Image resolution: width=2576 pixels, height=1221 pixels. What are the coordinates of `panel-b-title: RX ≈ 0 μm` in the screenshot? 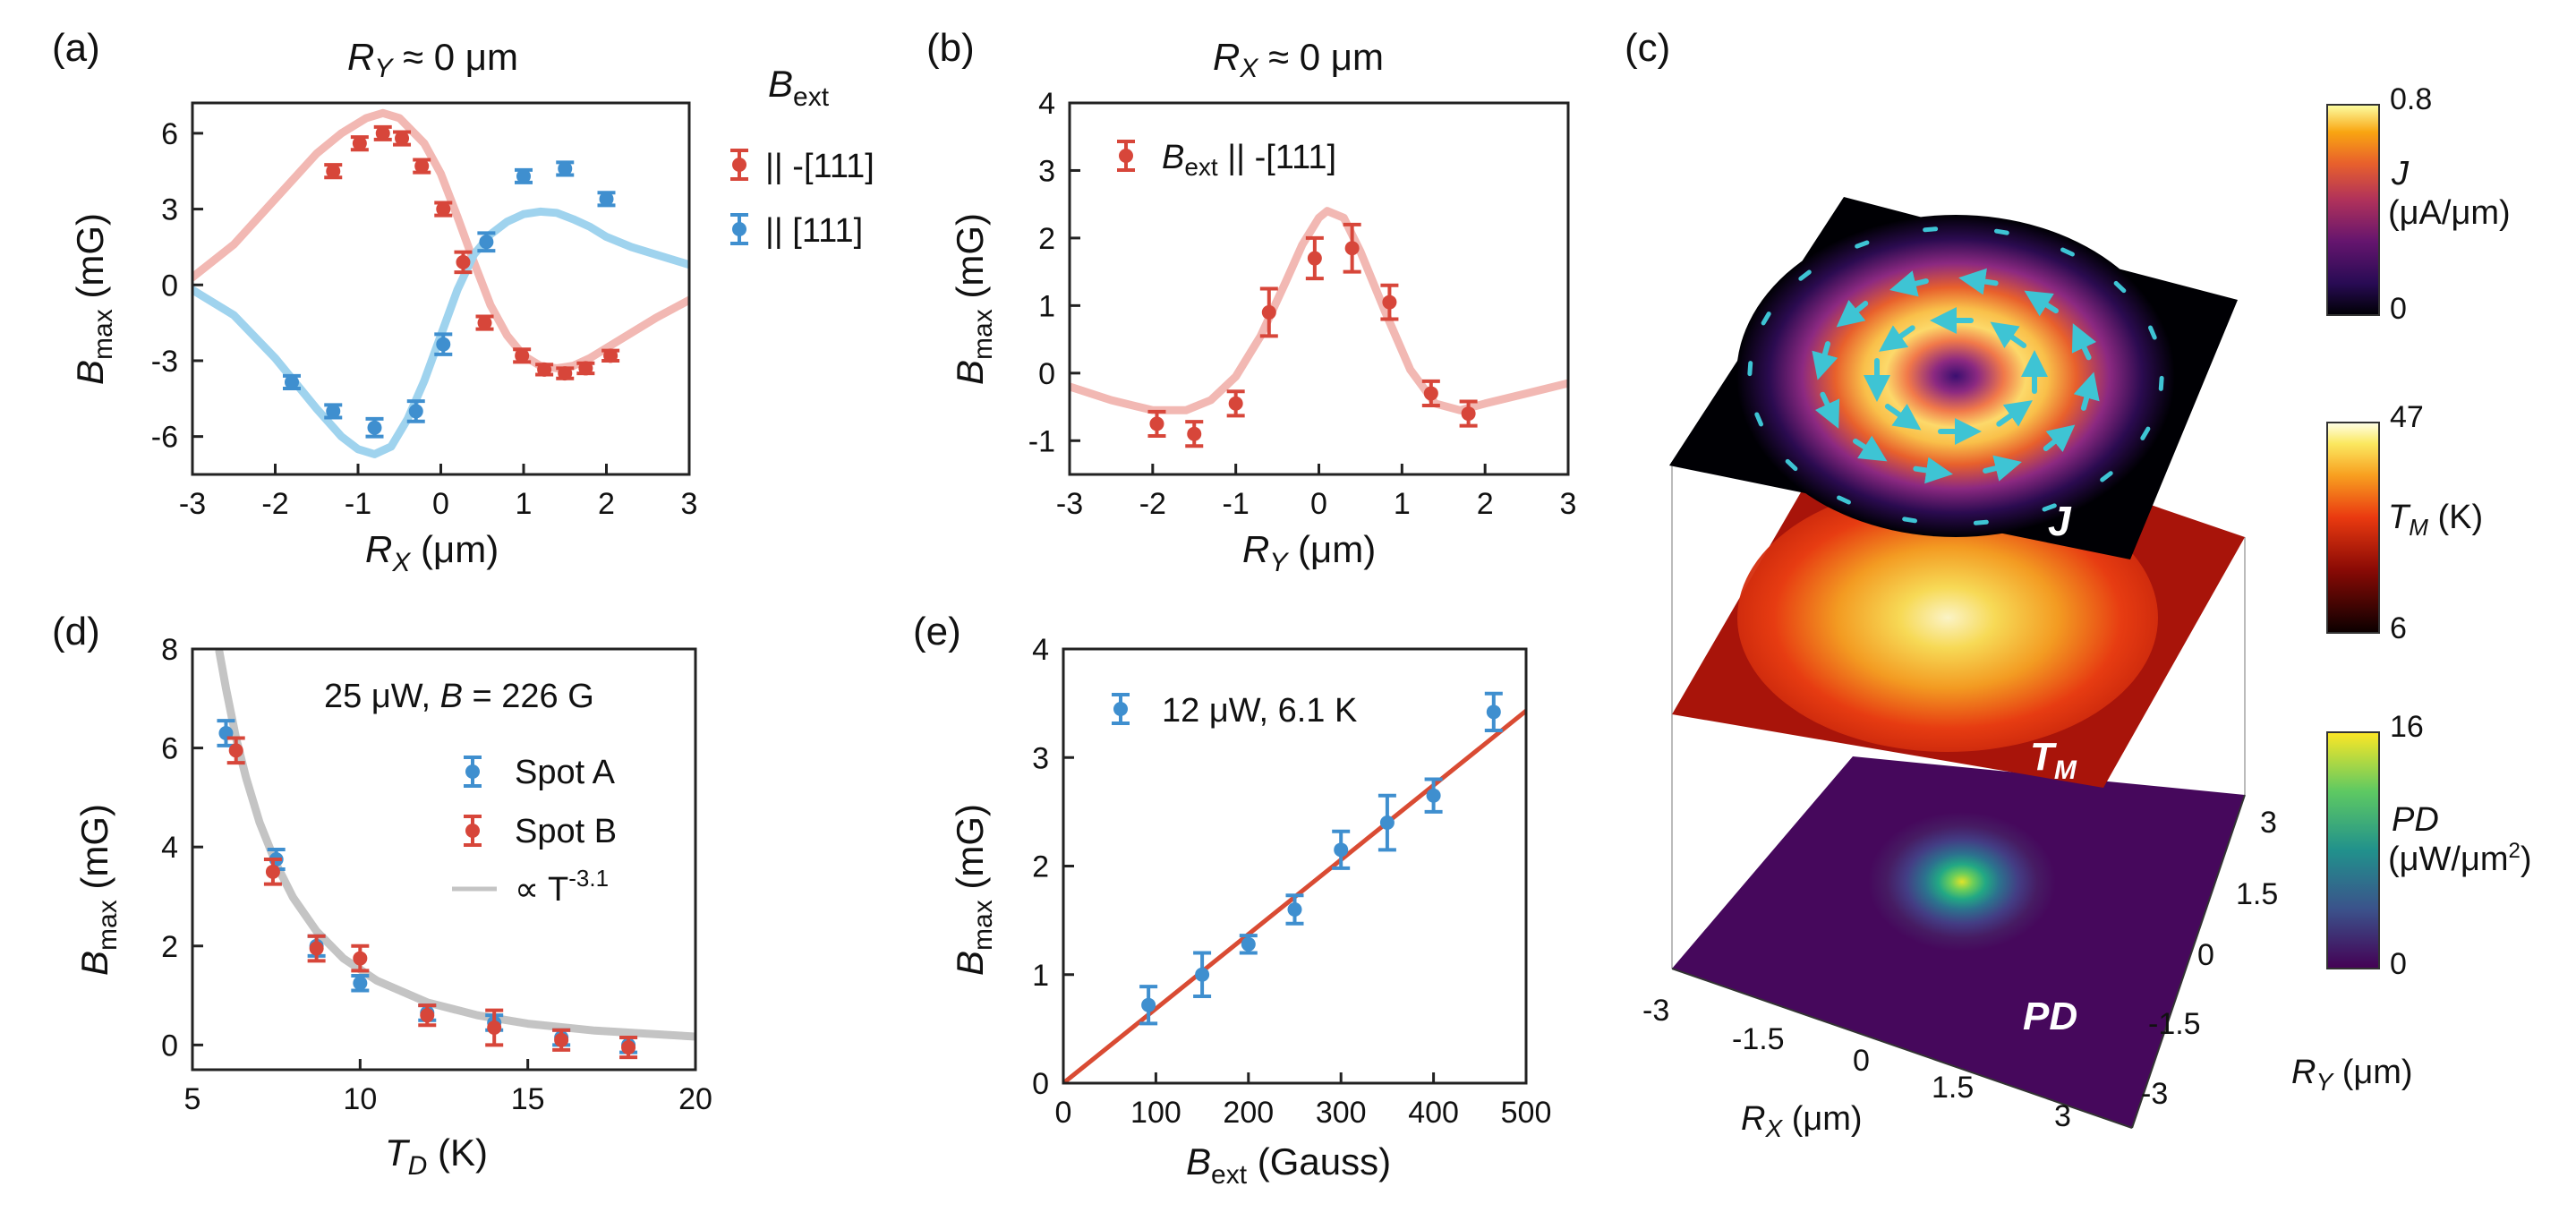 It's located at (1298, 59).